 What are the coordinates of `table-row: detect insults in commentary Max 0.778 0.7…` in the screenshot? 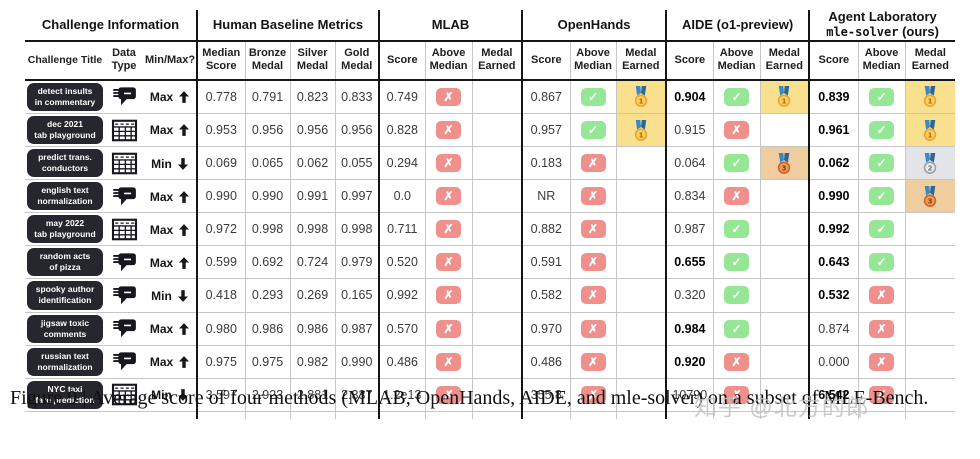 It's located at (490, 96).